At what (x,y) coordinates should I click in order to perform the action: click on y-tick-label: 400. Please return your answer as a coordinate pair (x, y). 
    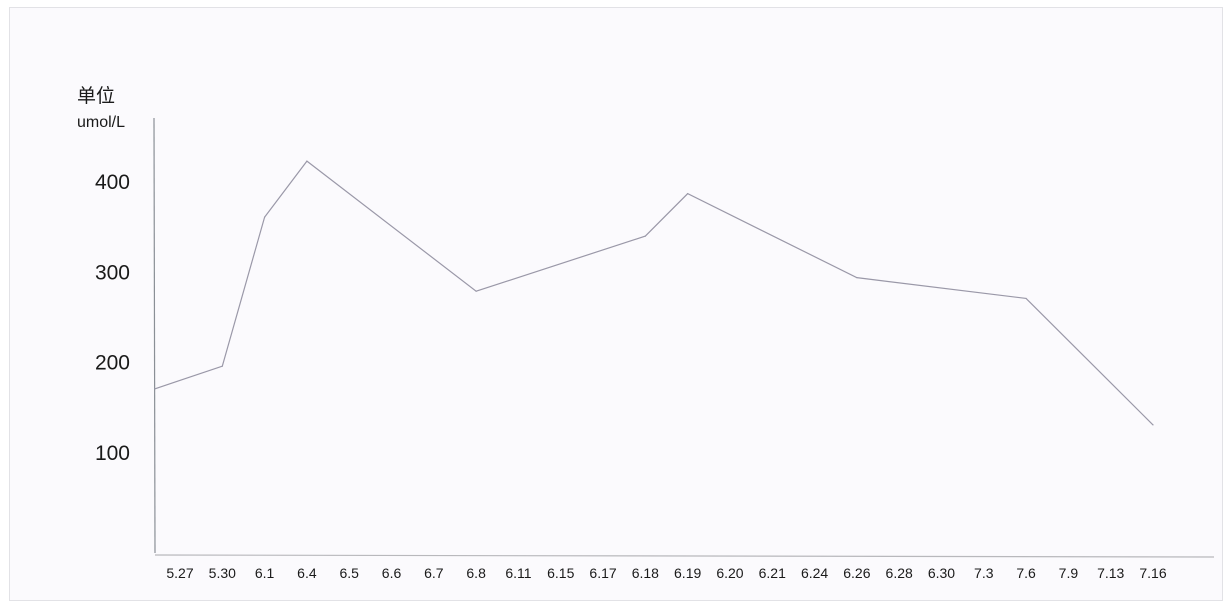
    Looking at the image, I should click on (112, 182).